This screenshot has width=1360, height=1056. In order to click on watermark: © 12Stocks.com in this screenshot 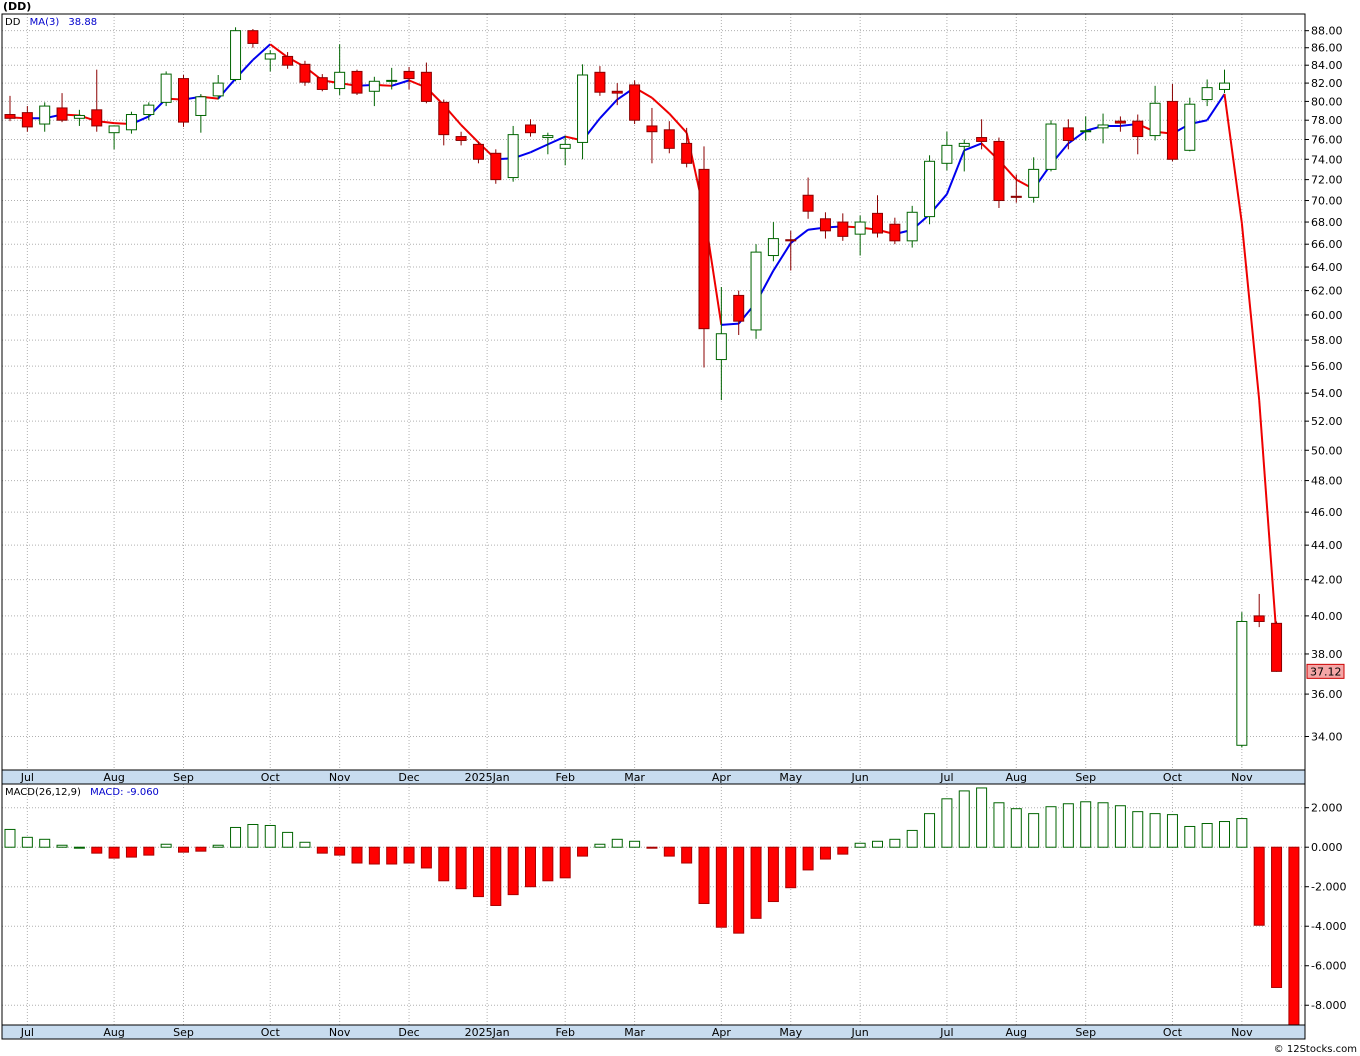, I will do `click(1315, 1049)`.